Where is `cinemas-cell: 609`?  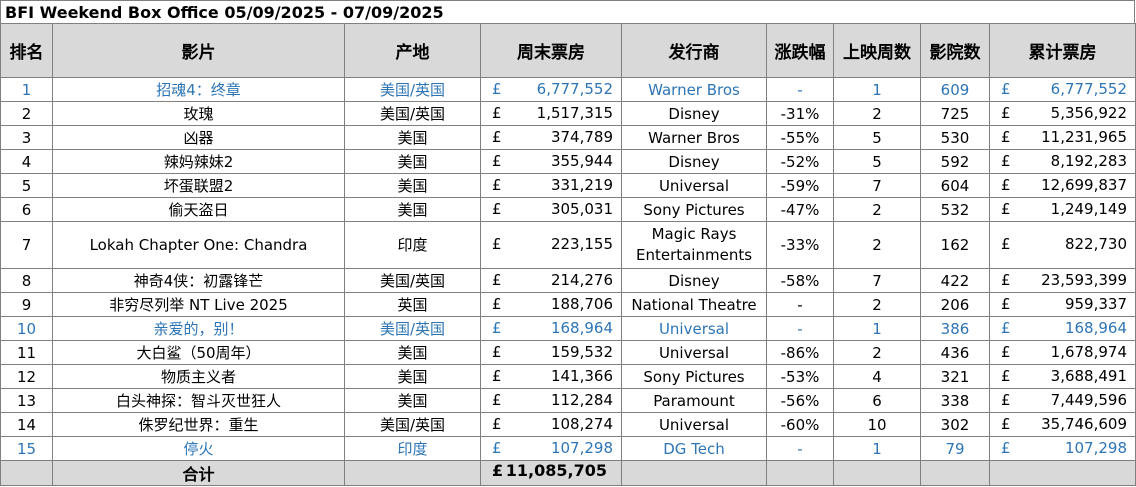 cinemas-cell: 609 is located at coordinates (955, 89).